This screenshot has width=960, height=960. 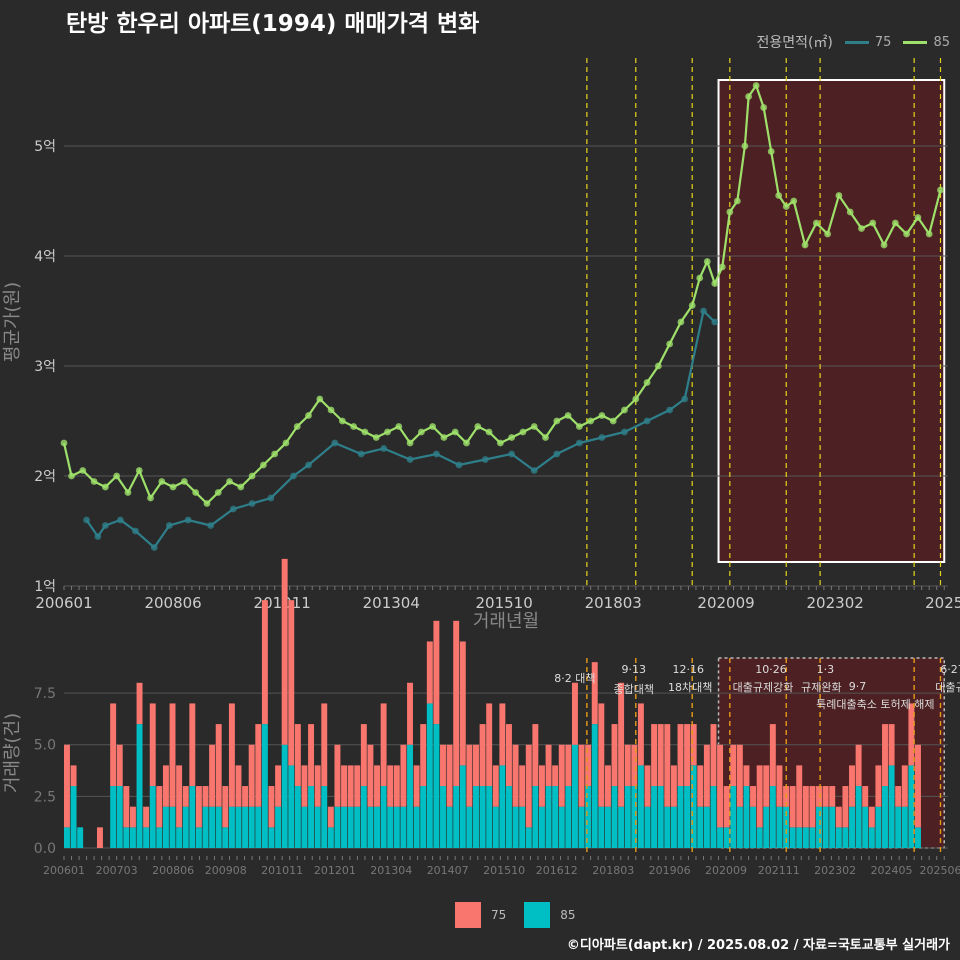 I want to click on legend-top: 전용면적(㎡) 75 85, so click(x=853, y=42).